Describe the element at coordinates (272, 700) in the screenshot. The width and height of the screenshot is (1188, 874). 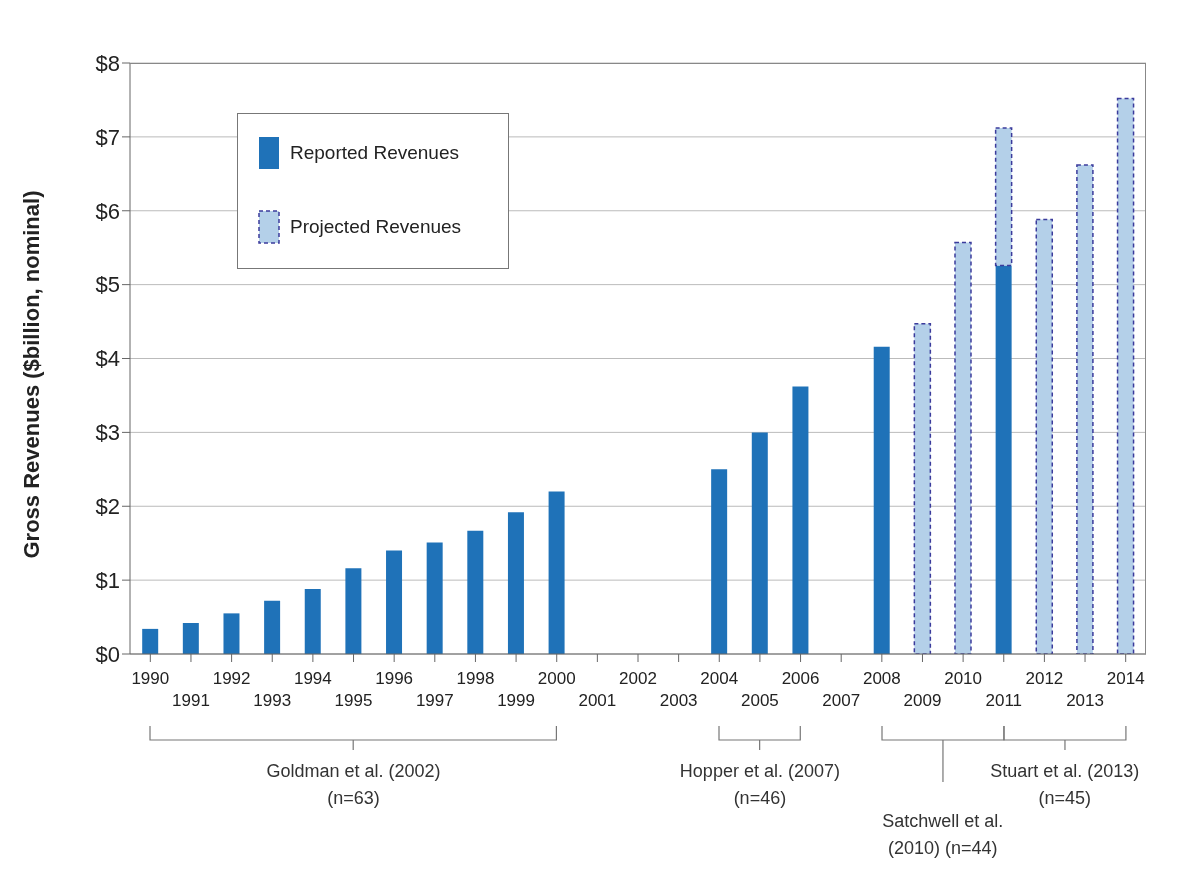
I see `x-tick-label: 1993` at that location.